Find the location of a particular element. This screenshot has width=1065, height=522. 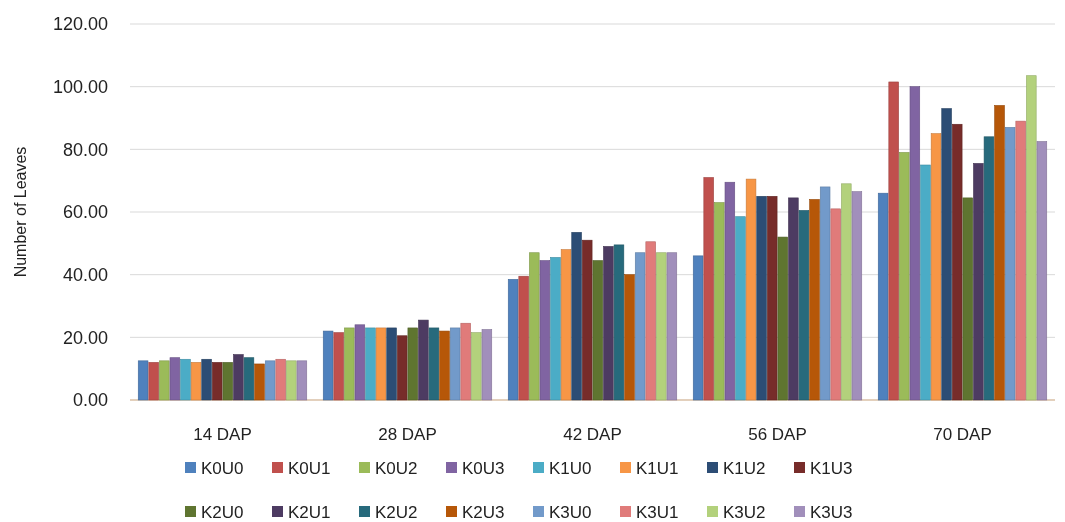

legend-label: K2U3 is located at coordinates (483, 512).